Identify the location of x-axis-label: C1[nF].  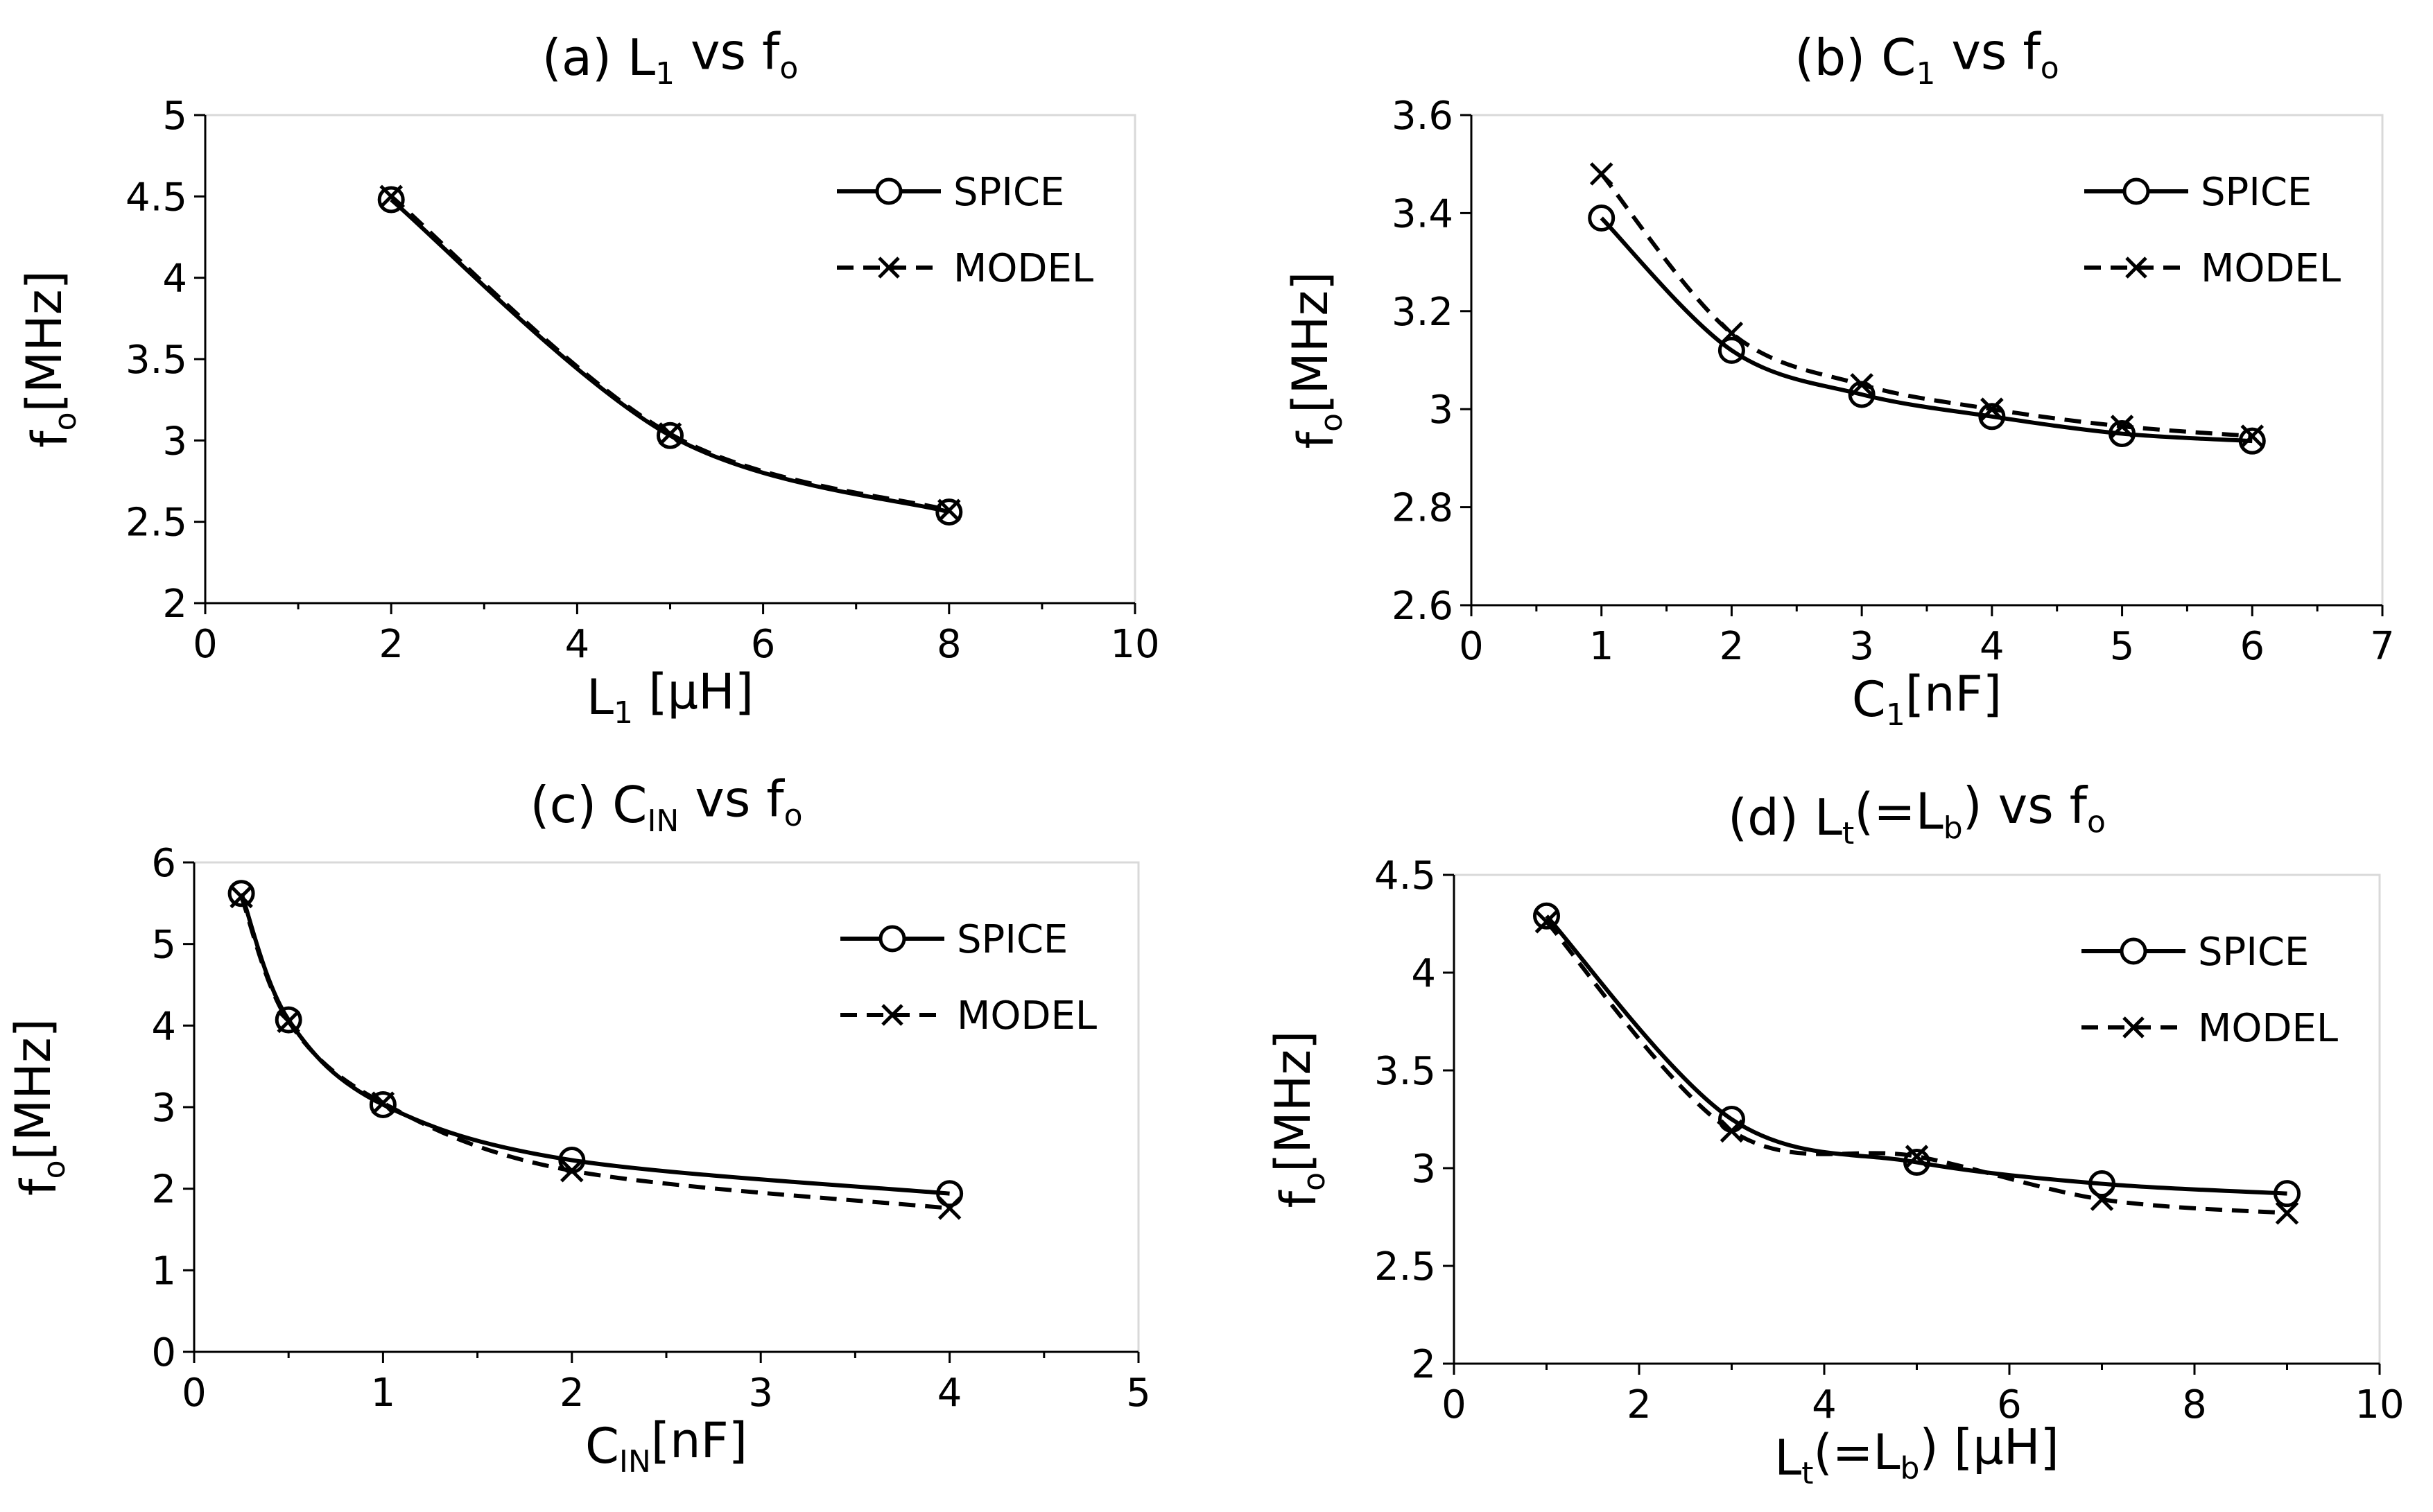
(1927, 699).